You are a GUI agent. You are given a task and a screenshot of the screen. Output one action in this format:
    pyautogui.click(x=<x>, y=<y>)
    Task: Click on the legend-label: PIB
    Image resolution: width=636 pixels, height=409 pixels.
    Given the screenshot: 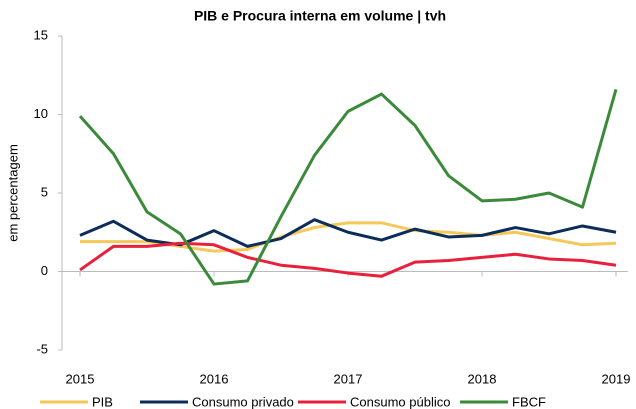 What is the action you would take?
    pyautogui.click(x=102, y=401)
    